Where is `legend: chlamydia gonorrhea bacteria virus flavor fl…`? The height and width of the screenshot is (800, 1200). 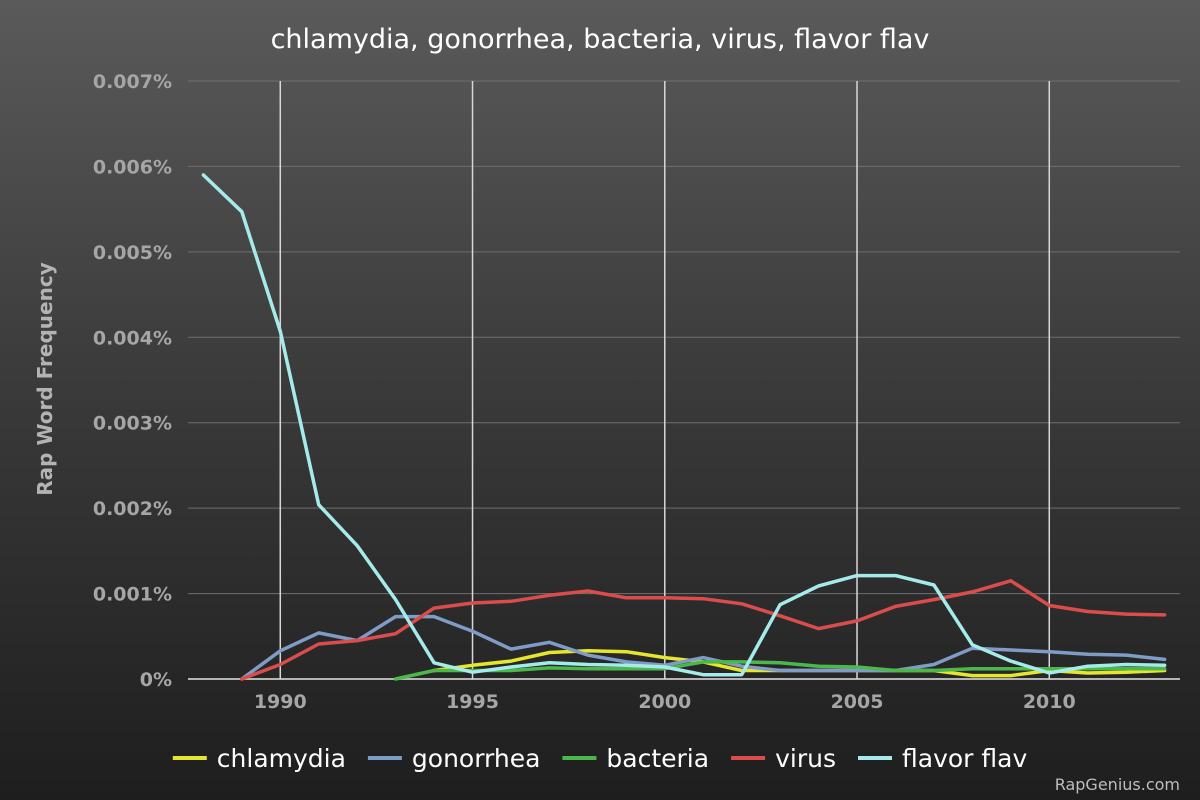
legend: chlamydia gonorrhea bacteria virus flavor fl… is located at coordinates (599, 758).